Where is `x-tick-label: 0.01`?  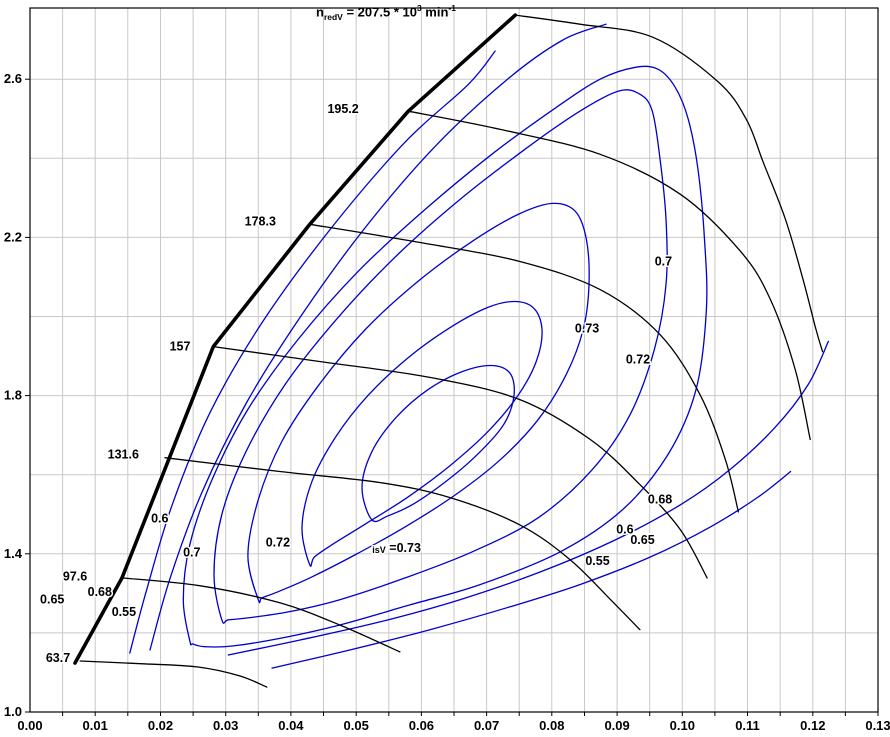
x-tick-label: 0.01 is located at coordinates (95, 725).